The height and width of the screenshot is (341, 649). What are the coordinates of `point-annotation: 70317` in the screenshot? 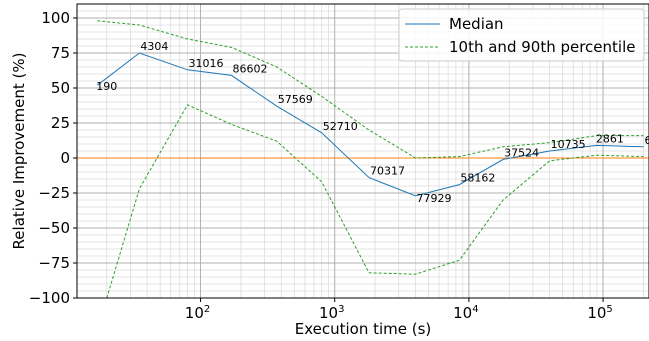 It's located at (387, 171).